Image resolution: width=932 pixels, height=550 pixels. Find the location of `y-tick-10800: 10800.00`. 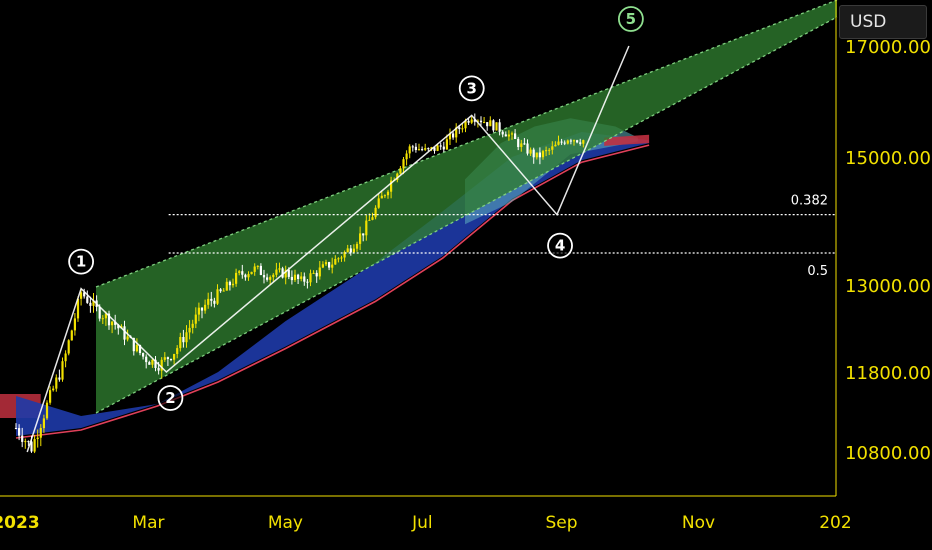

y-tick-10800: 10800.00 is located at coordinates (888, 453).